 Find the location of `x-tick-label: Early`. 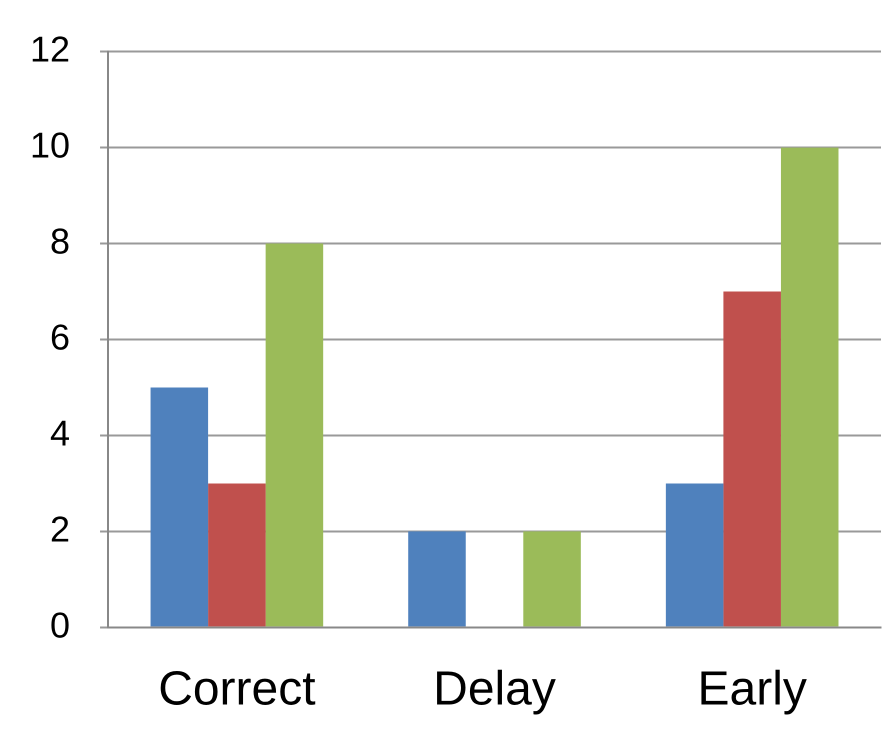

x-tick-label: Early is located at coordinates (752, 689).